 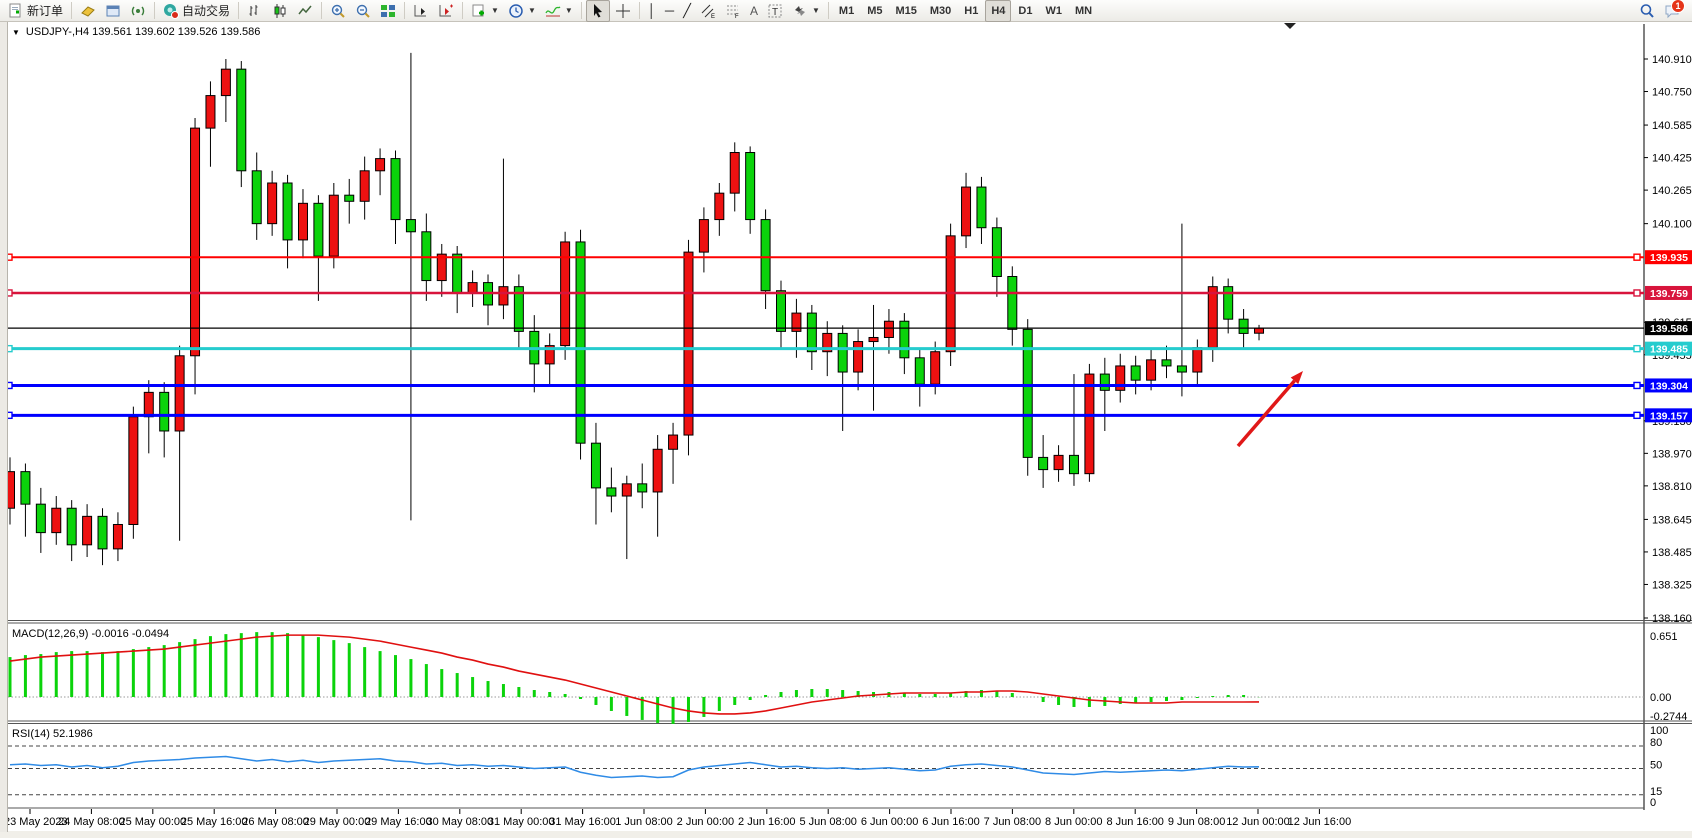 I want to click on vertical-line-button: │, so click(x=652, y=11).